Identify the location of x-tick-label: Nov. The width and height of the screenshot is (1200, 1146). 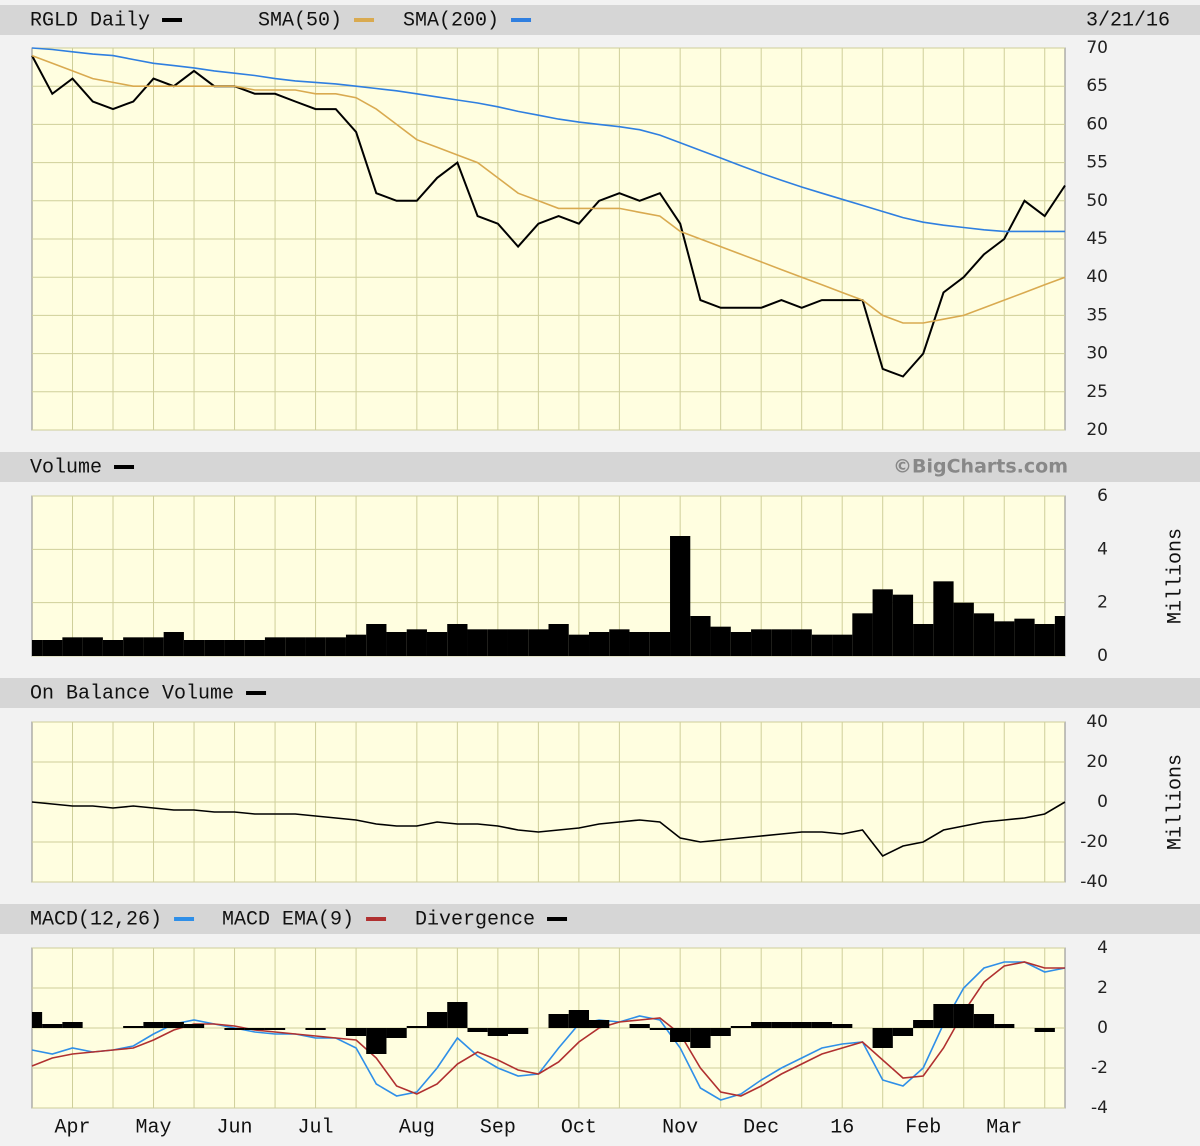
(680, 1127).